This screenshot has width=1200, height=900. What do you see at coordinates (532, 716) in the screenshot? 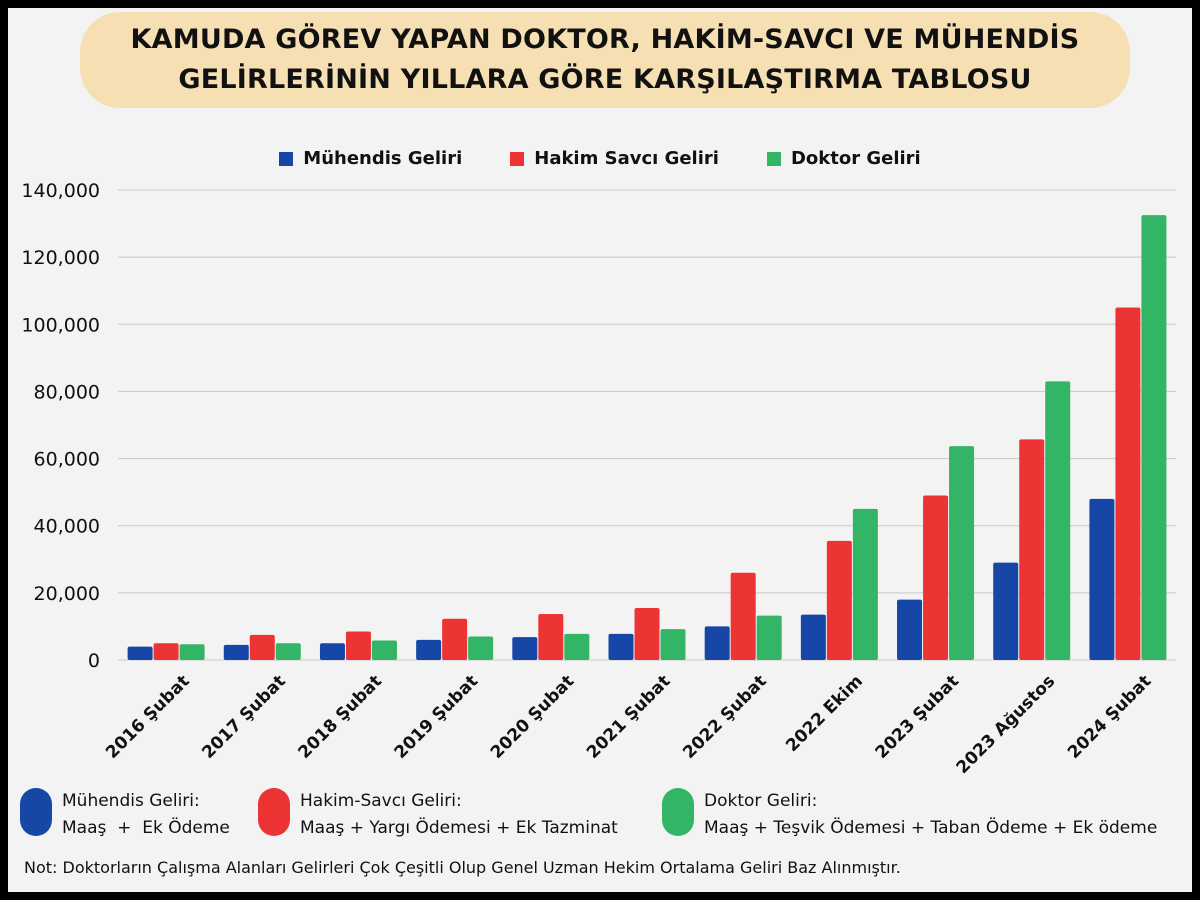
I see `x-category-label-4: 2020 Şubat` at bounding box center [532, 716].